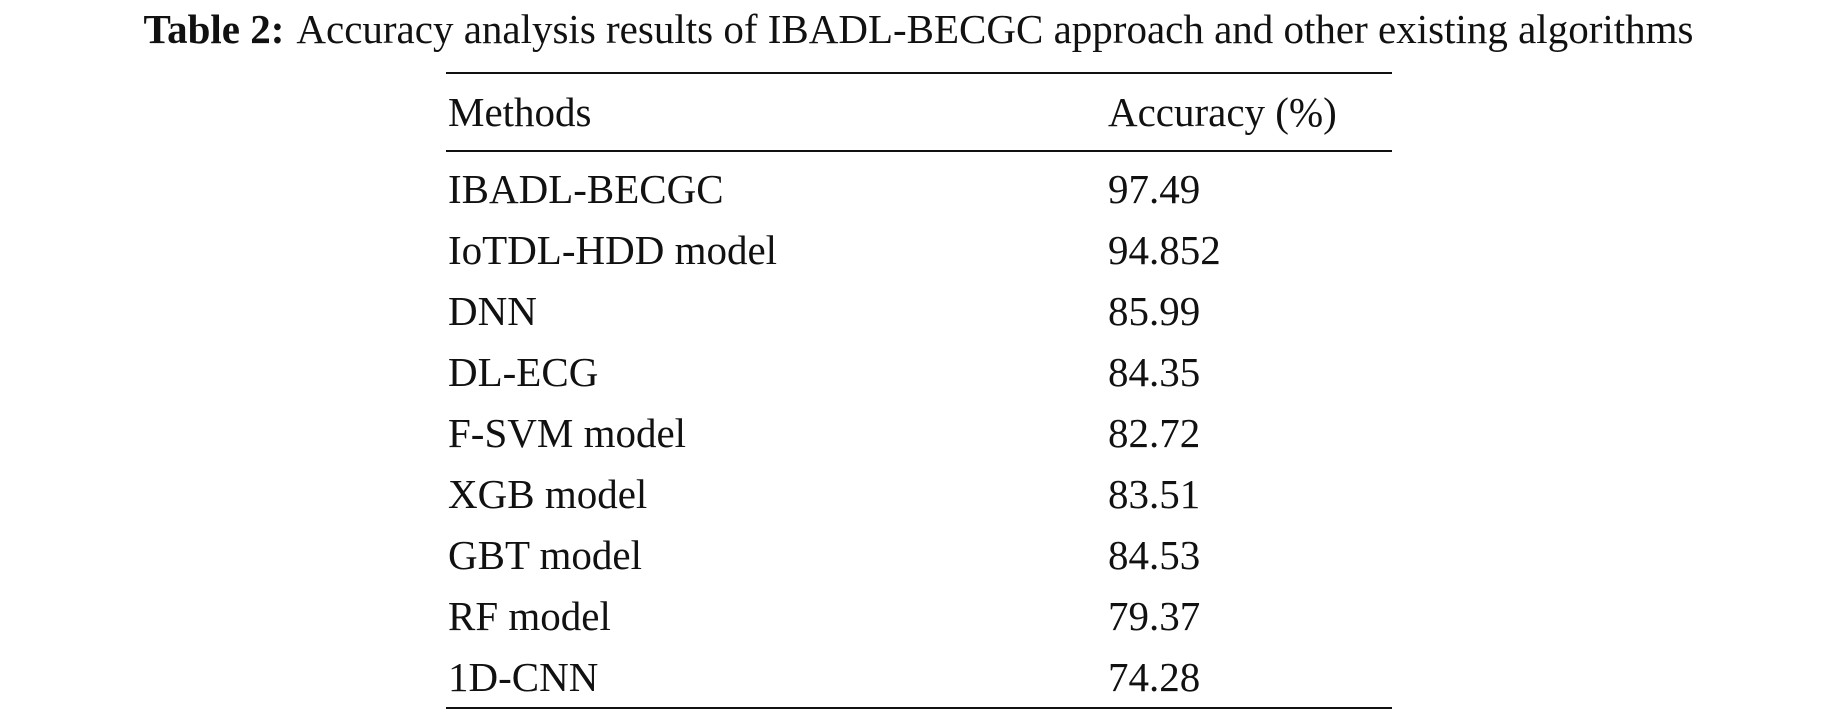 This screenshot has height=717, width=1837. Describe the element at coordinates (919, 249) in the screenshot. I see `table-row: IoTDL-HDD model 94.852` at that location.